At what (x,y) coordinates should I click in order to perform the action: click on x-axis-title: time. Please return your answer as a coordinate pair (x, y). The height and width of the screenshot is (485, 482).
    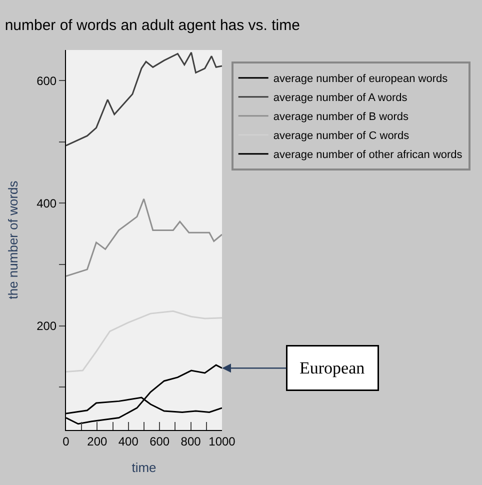
    Looking at the image, I should click on (144, 467).